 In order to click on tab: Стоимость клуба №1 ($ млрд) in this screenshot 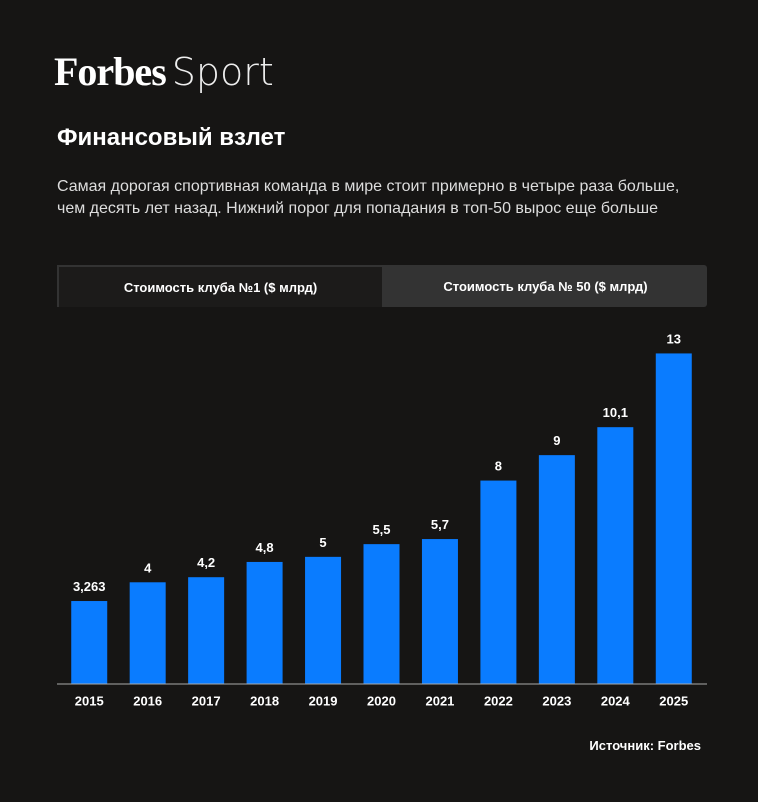, I will do `click(220, 286)`.